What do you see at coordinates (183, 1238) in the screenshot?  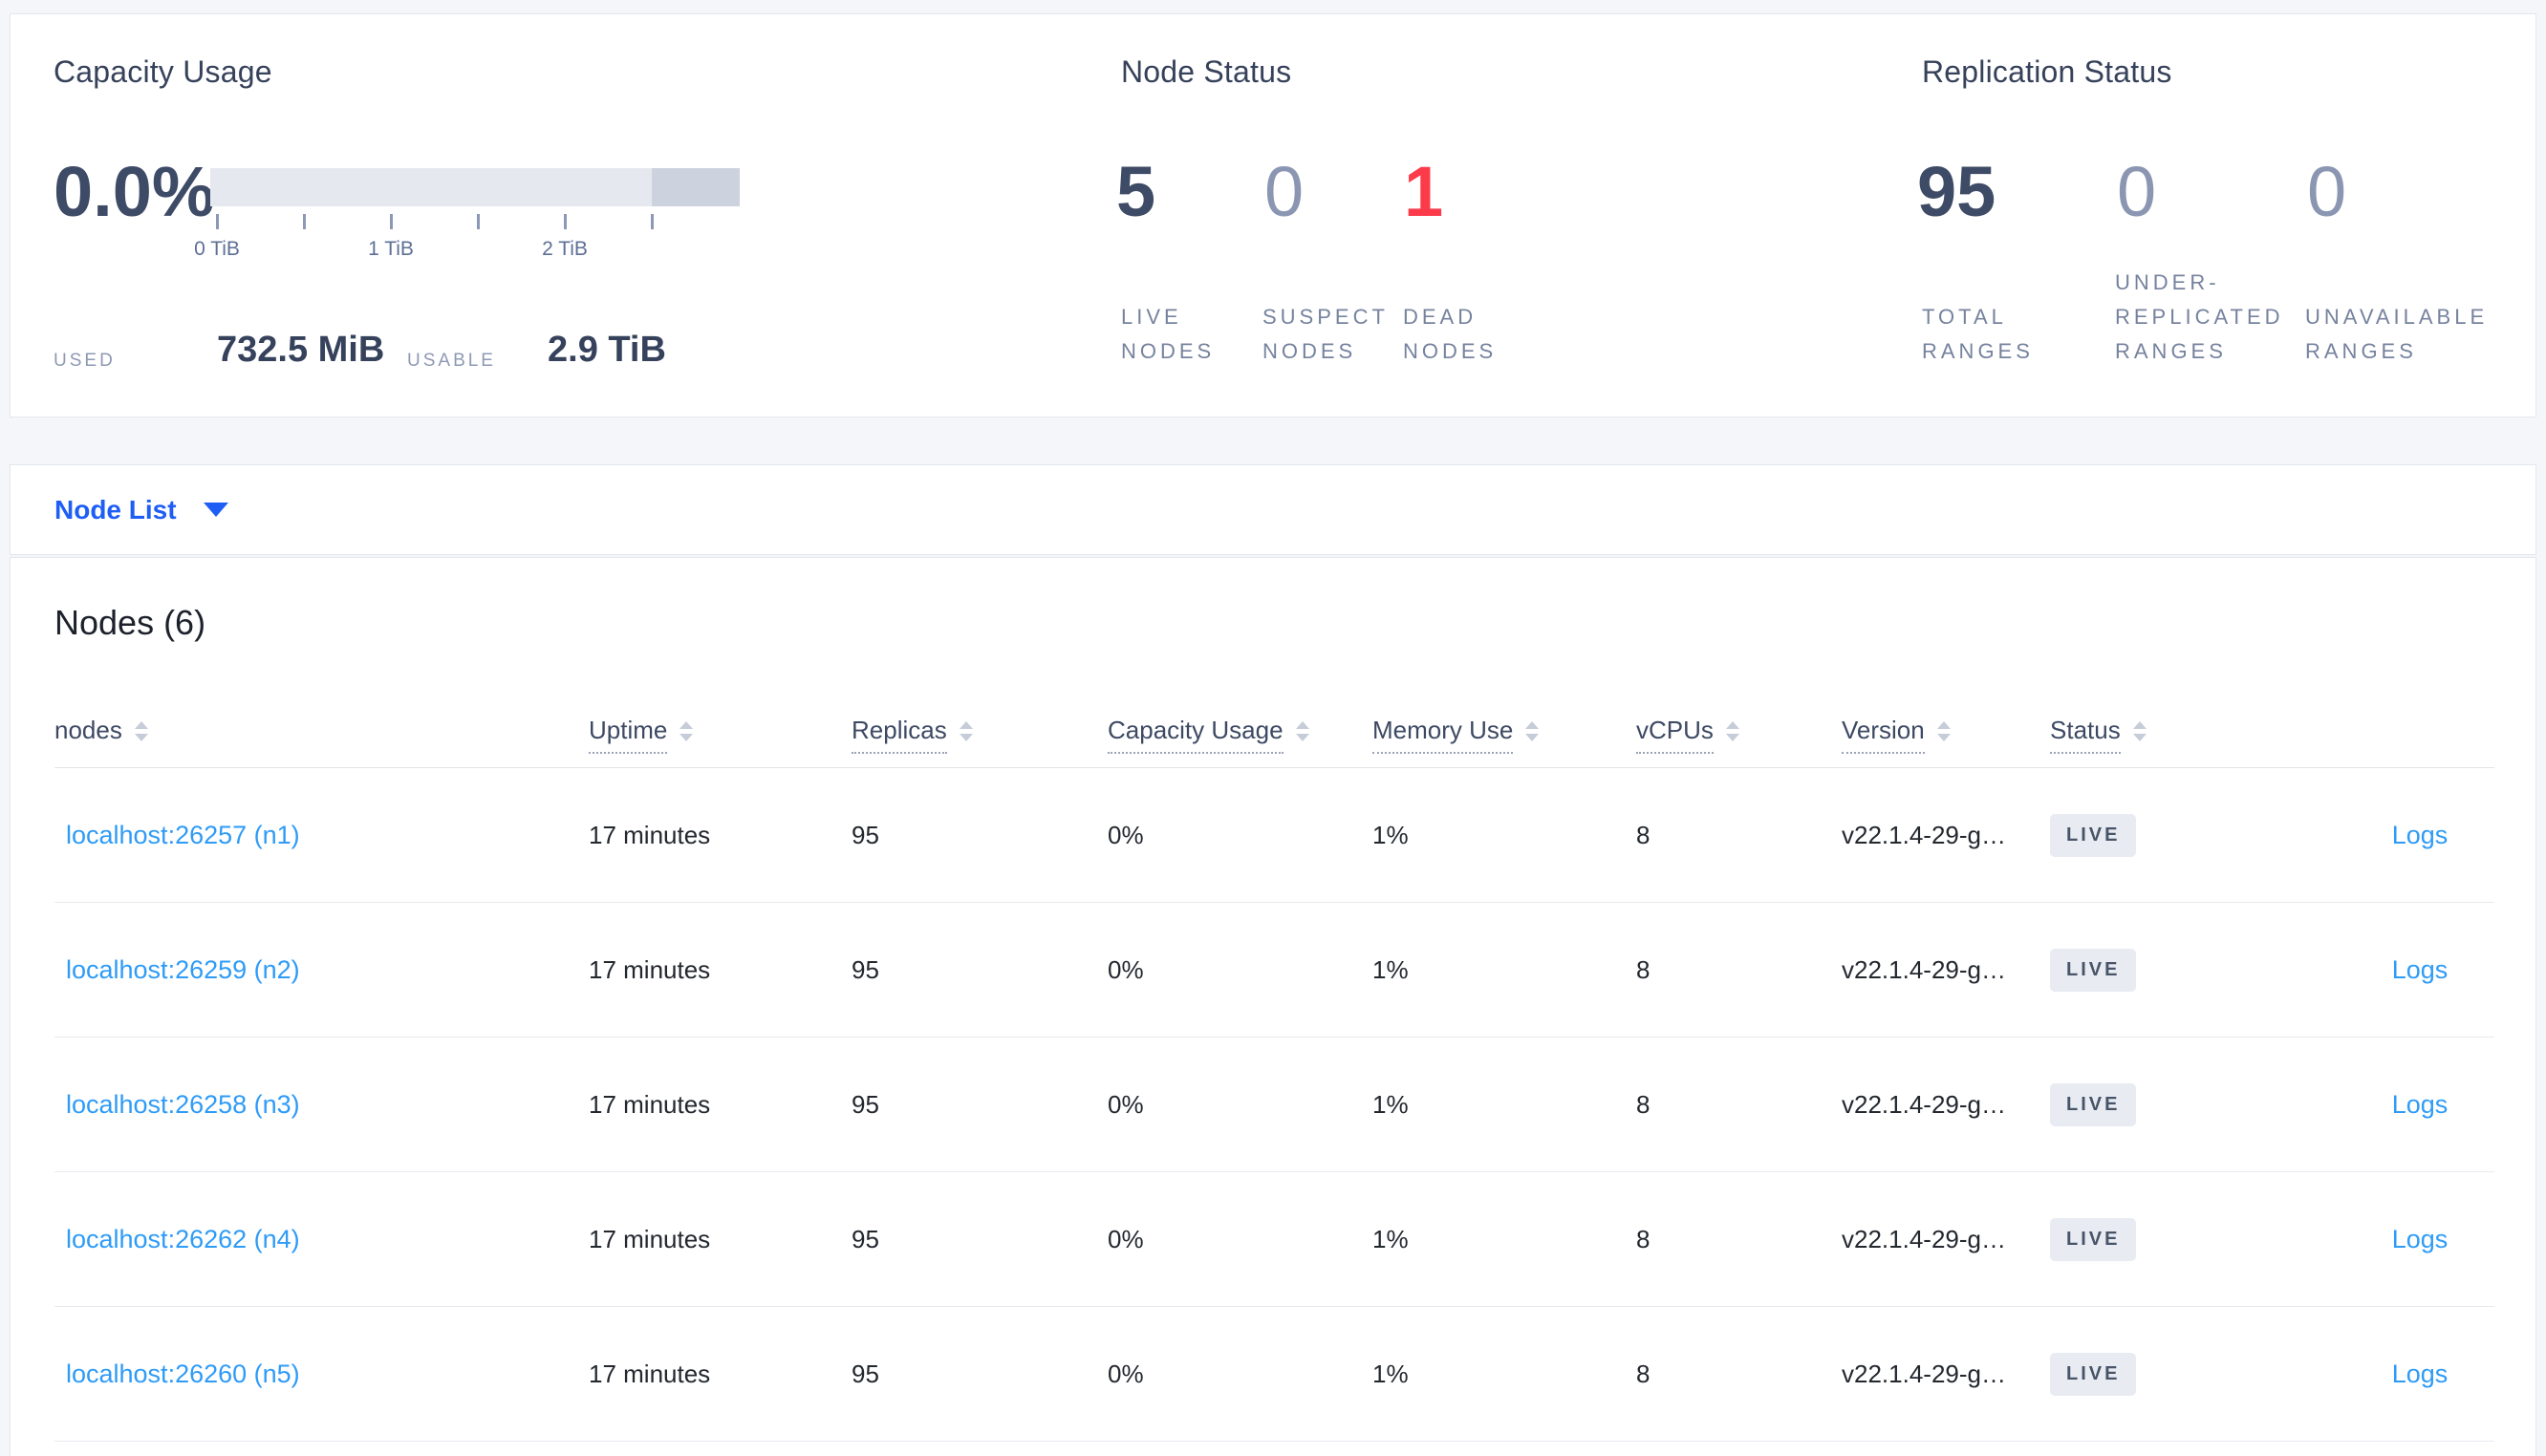 I see `node-link: localhost:26262 (n4)` at bounding box center [183, 1238].